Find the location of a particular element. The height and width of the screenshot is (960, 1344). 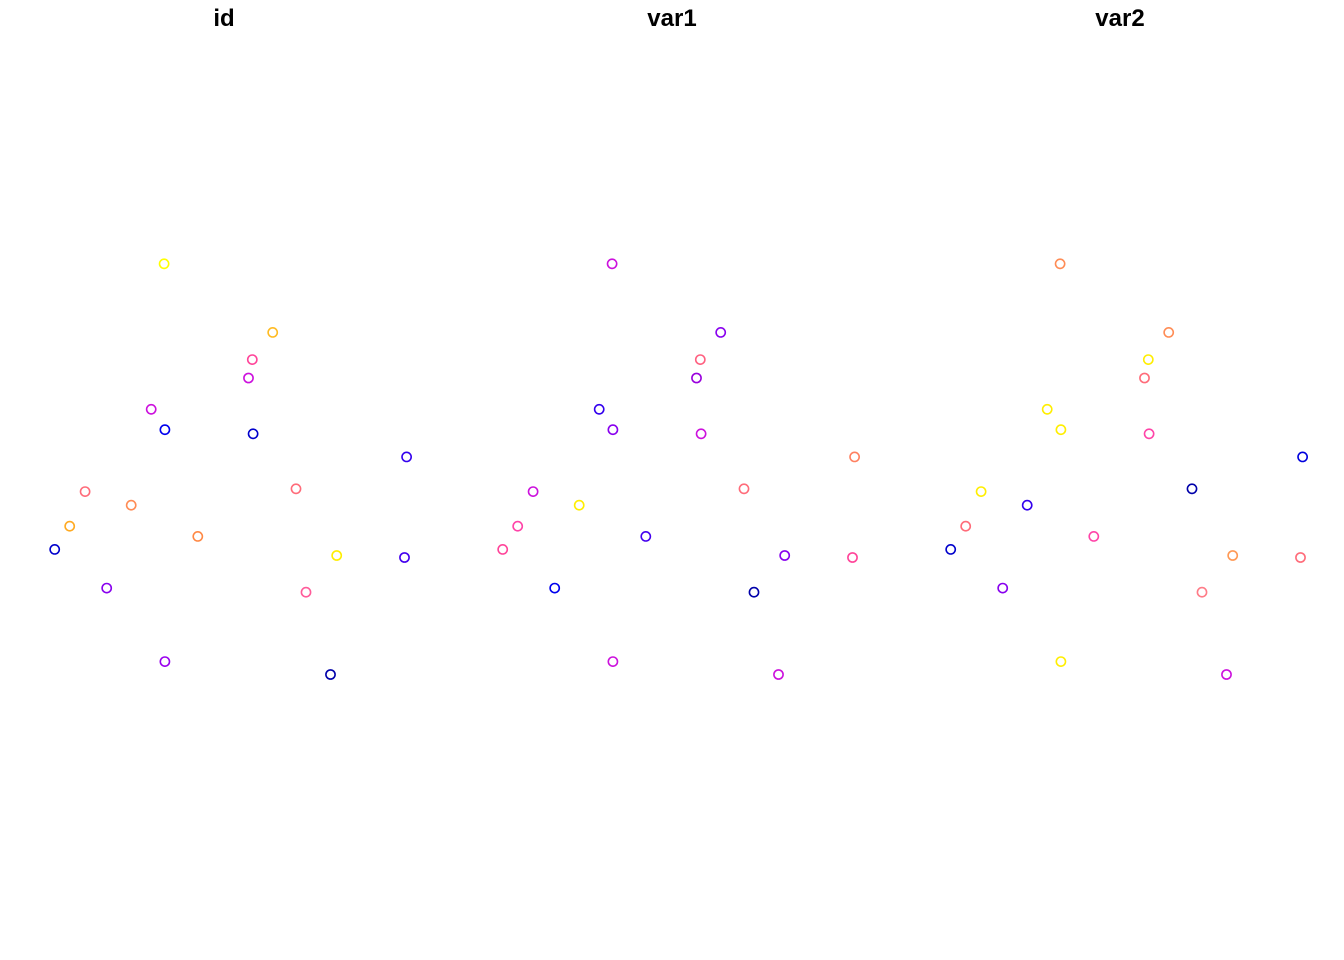

panel-title-var2: var2 is located at coordinates (1119, 18).